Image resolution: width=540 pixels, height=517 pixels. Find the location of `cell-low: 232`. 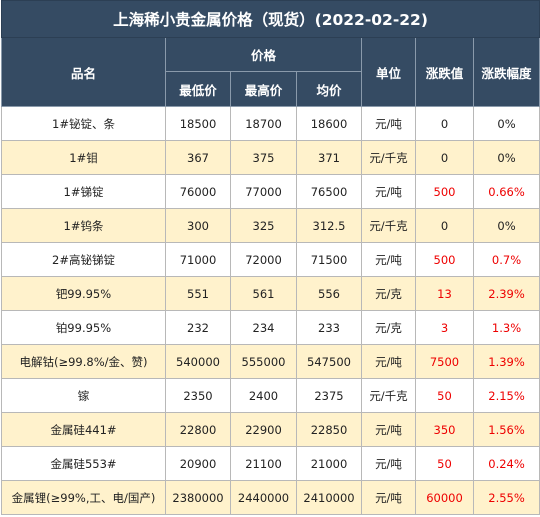

cell-low: 232 is located at coordinates (198, 327).